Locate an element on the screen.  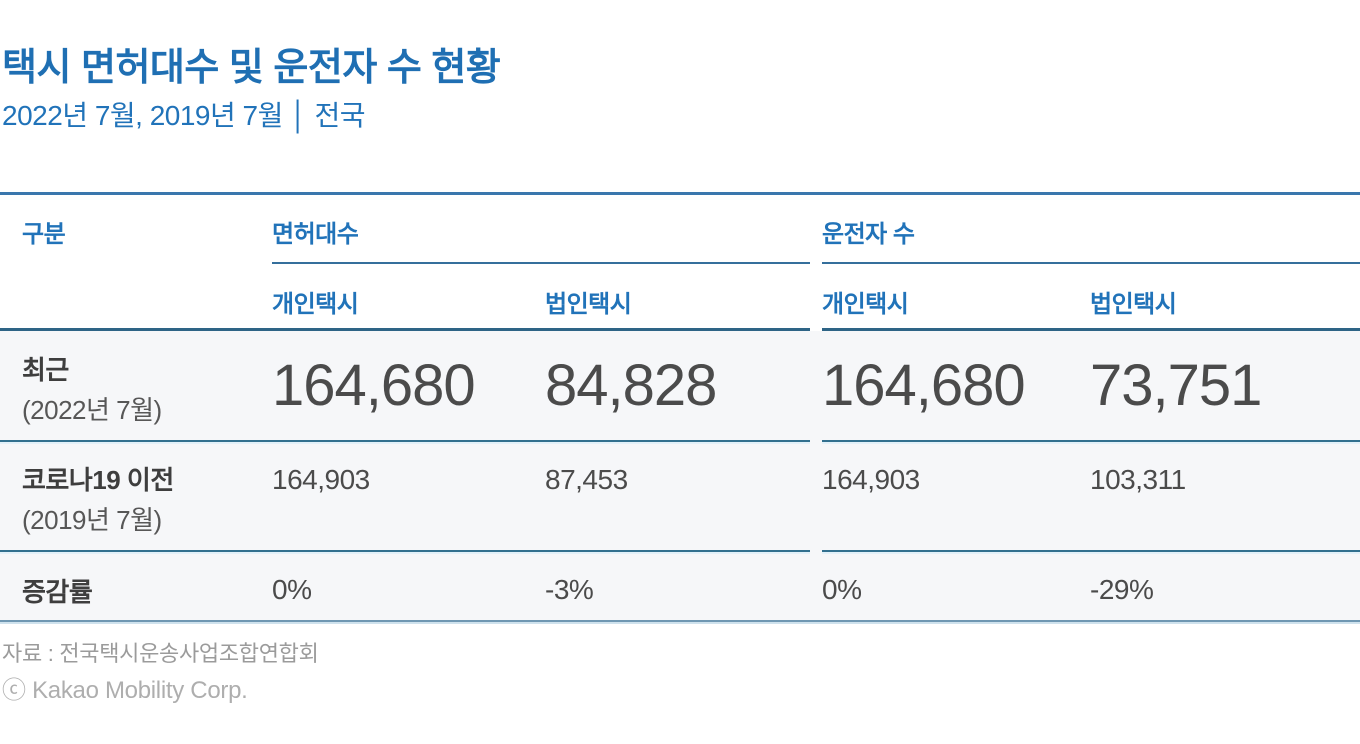
header-bottom-border-right is located at coordinates (1091, 329).